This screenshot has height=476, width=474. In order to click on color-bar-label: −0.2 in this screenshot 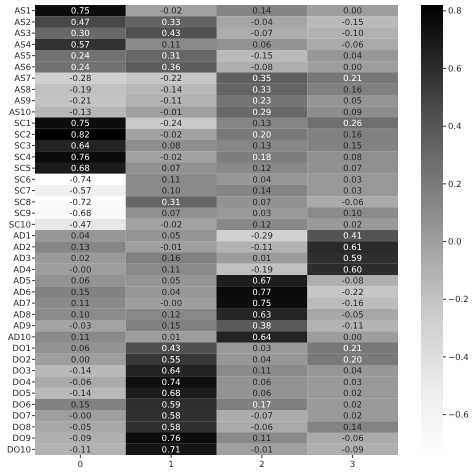, I will do `click(458, 300)`.